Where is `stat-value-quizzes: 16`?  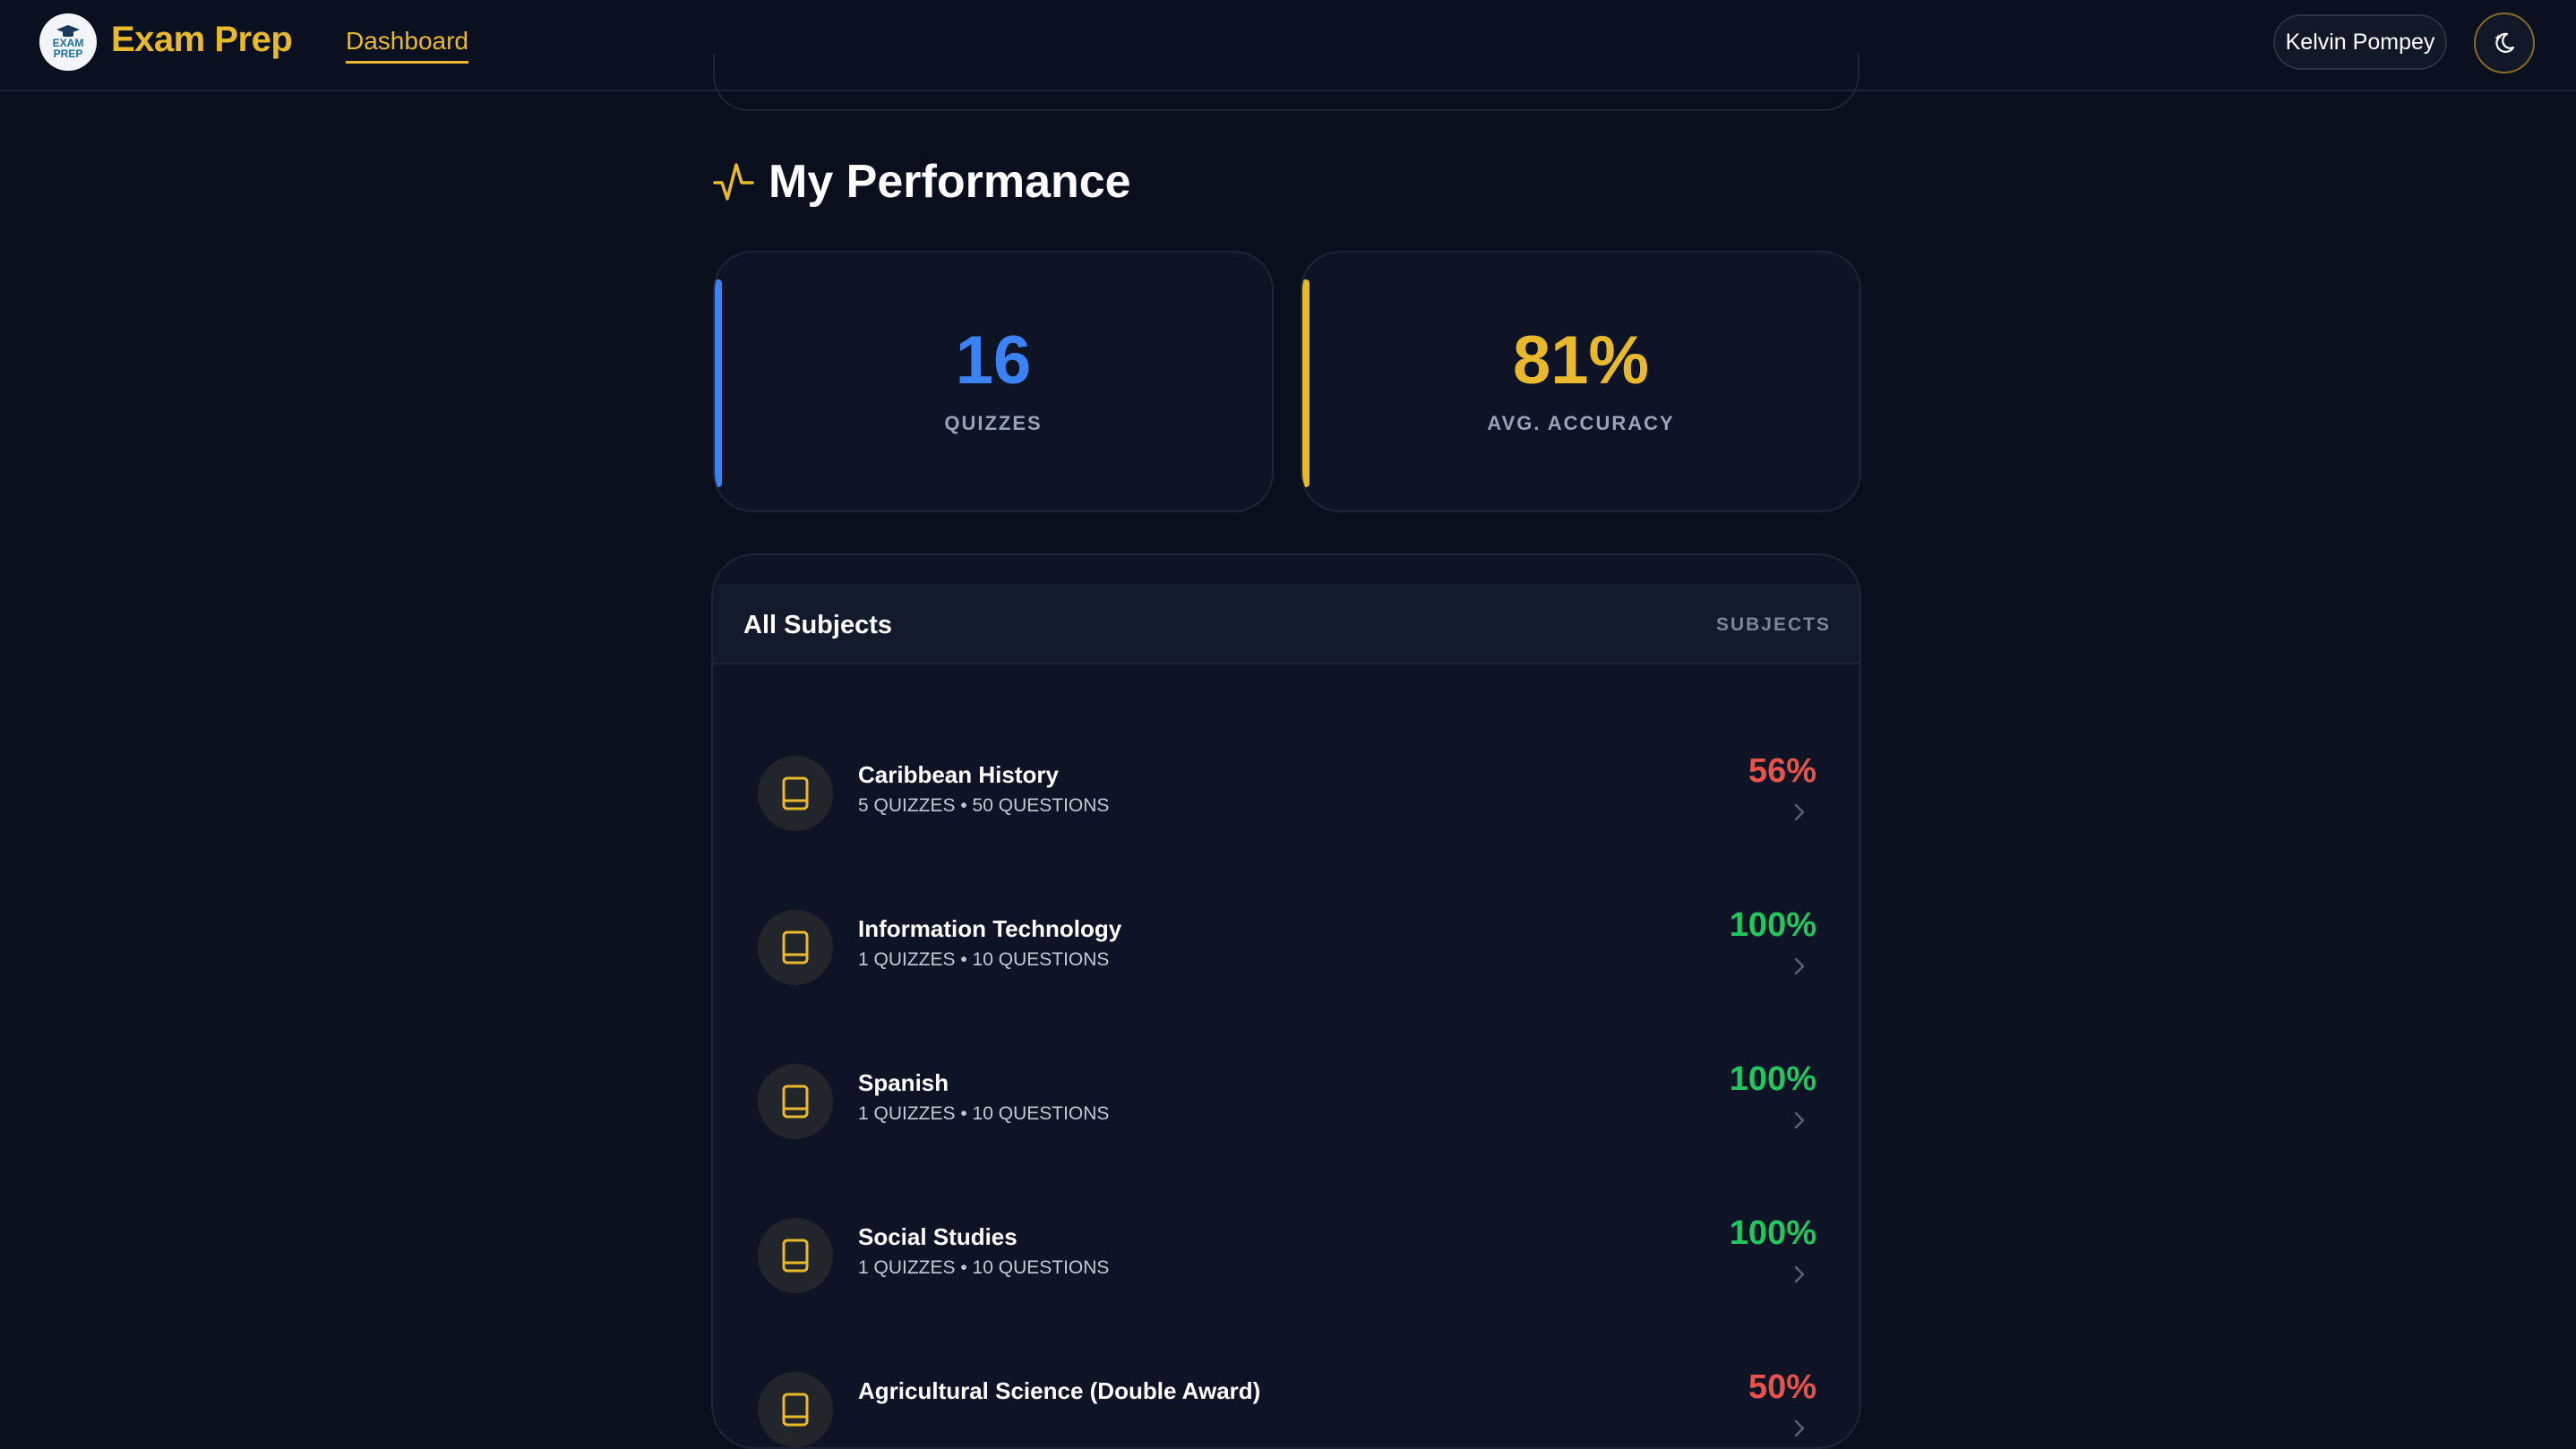 stat-value-quizzes: 16 is located at coordinates (993, 360).